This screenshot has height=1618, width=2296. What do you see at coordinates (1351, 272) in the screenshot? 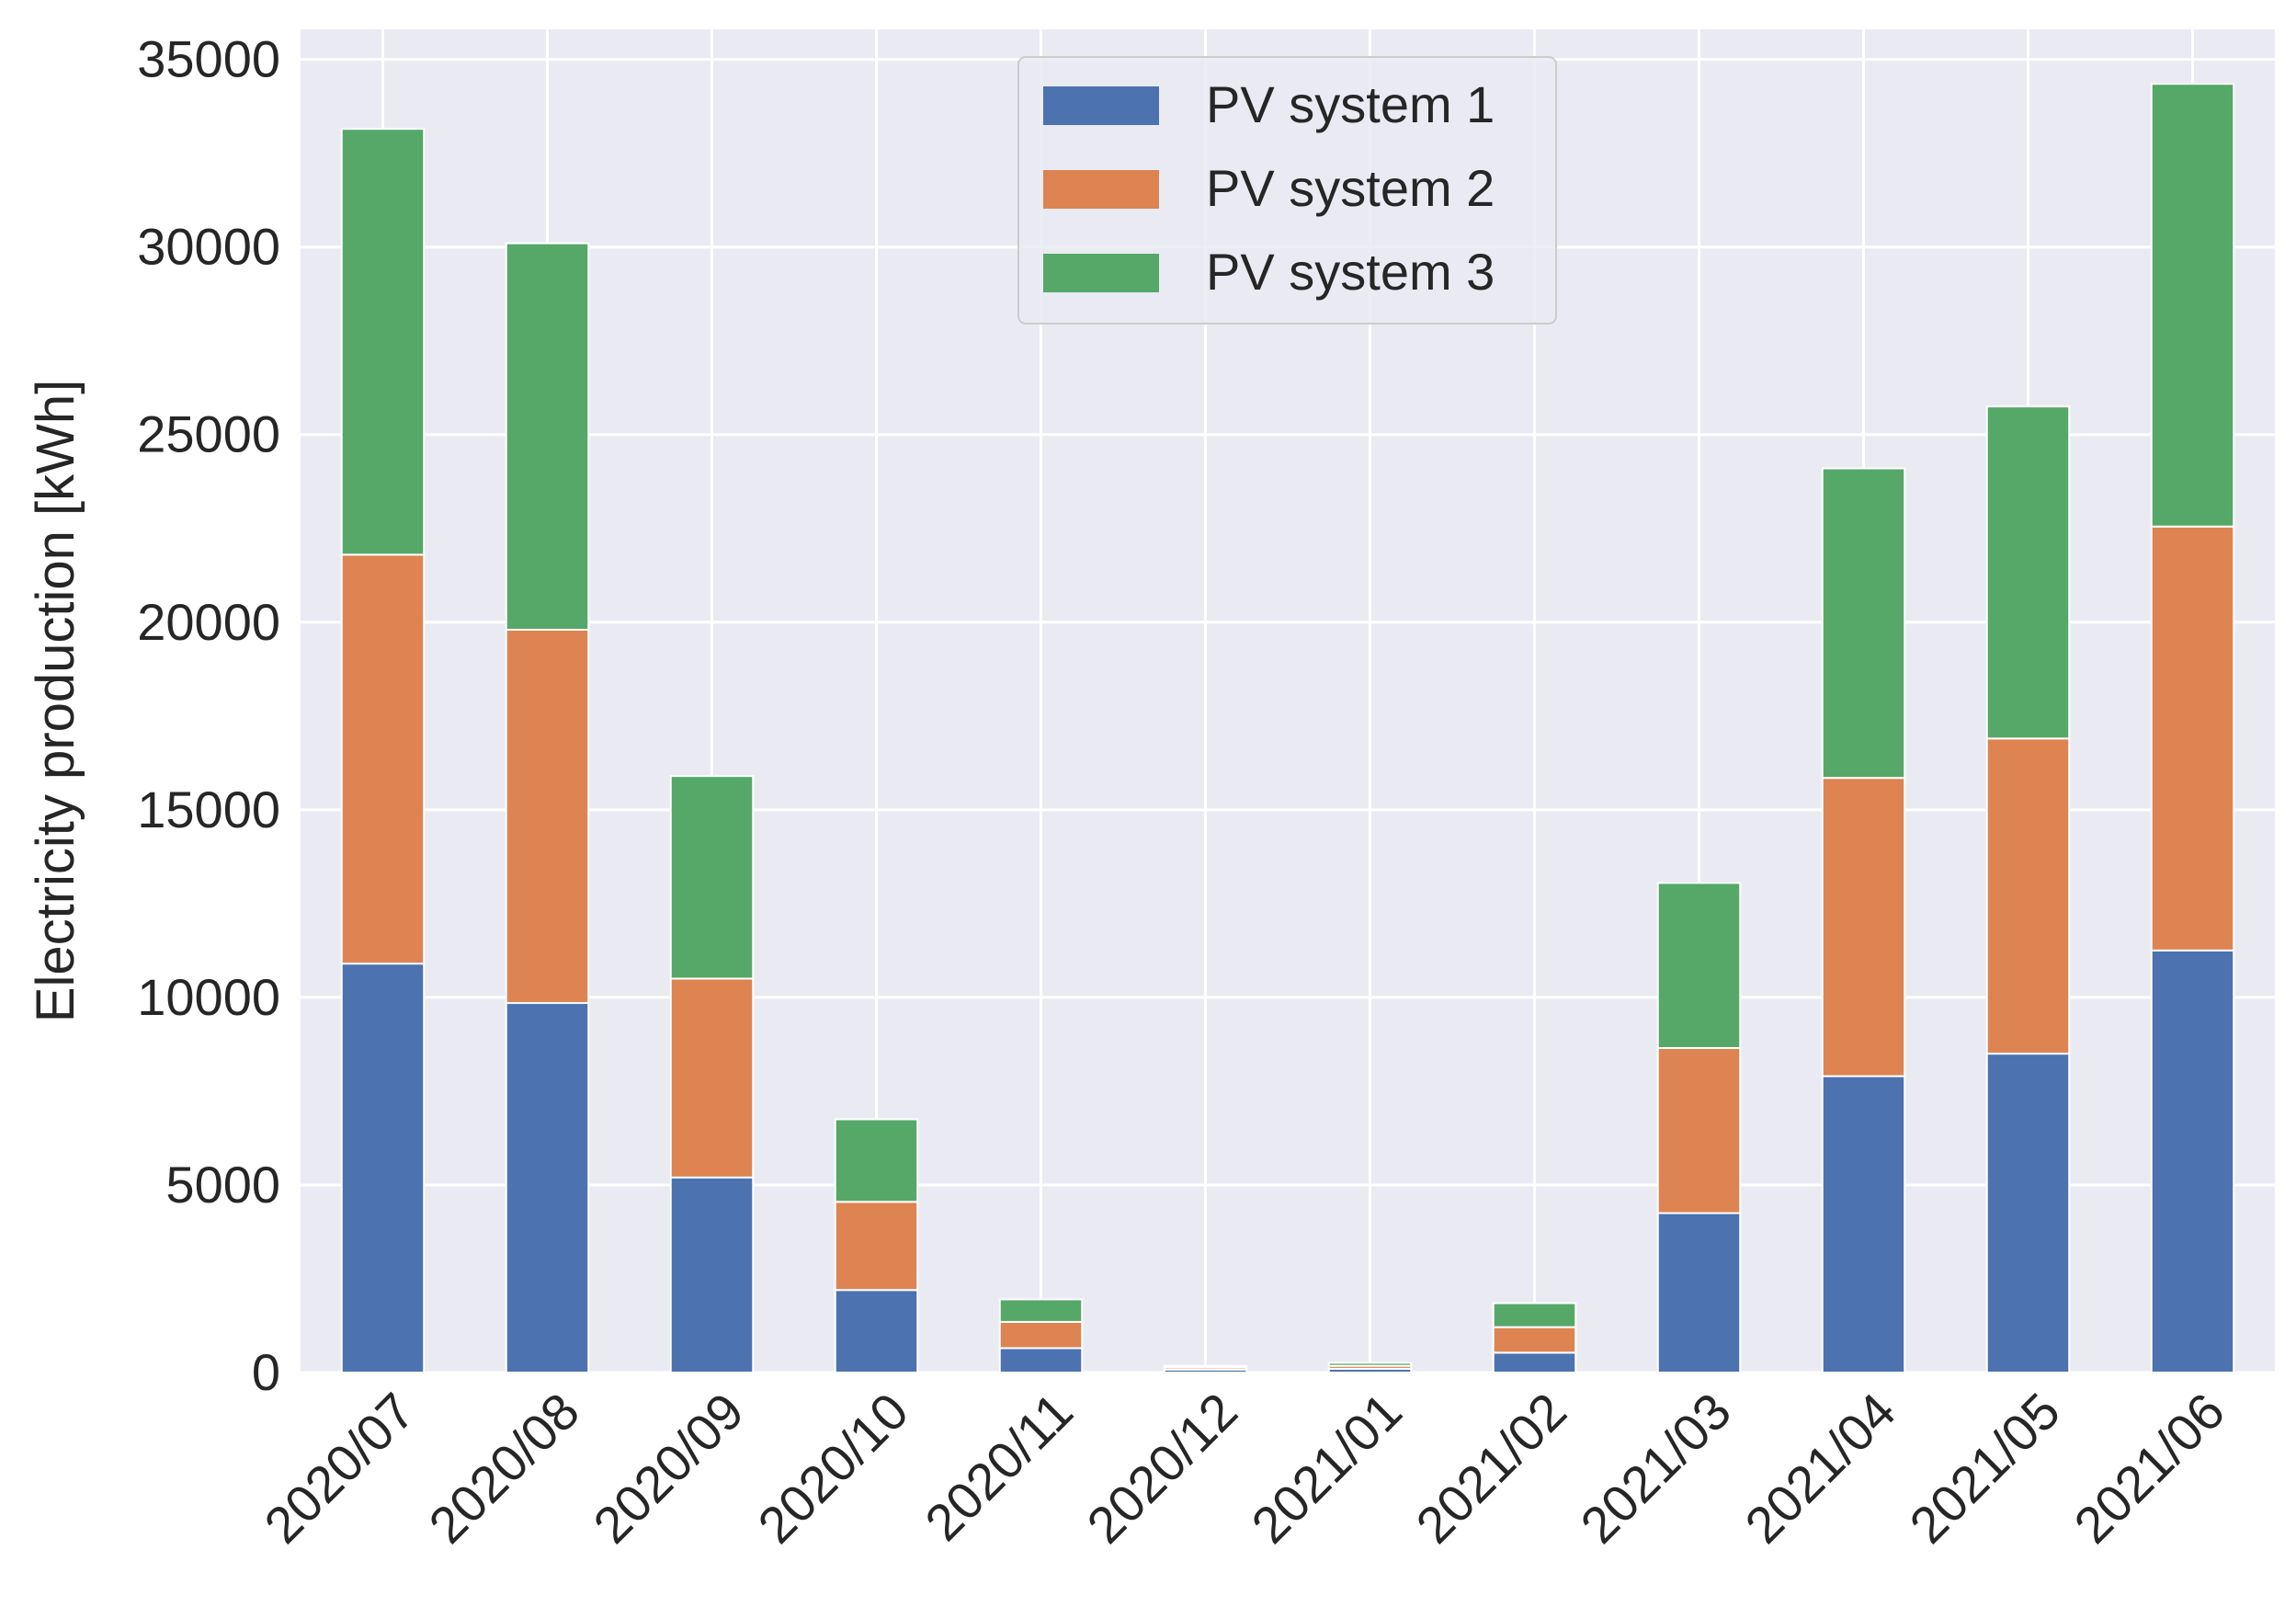
I see `legend-label-pv-system-3: PV system 3` at bounding box center [1351, 272].